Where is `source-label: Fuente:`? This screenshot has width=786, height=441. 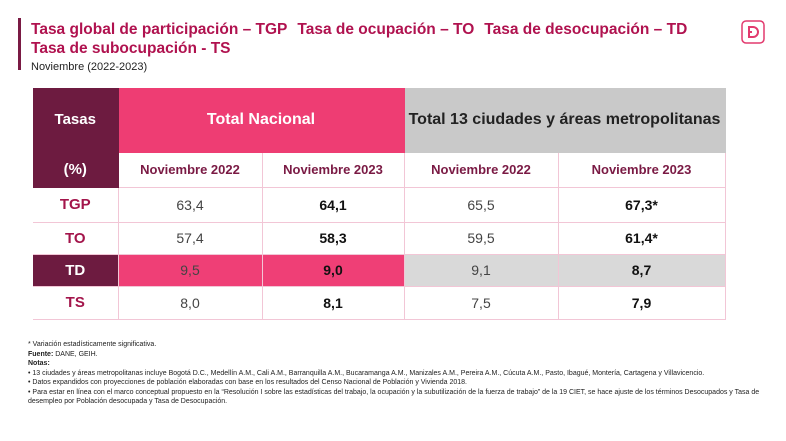 source-label: Fuente: is located at coordinates (41, 354).